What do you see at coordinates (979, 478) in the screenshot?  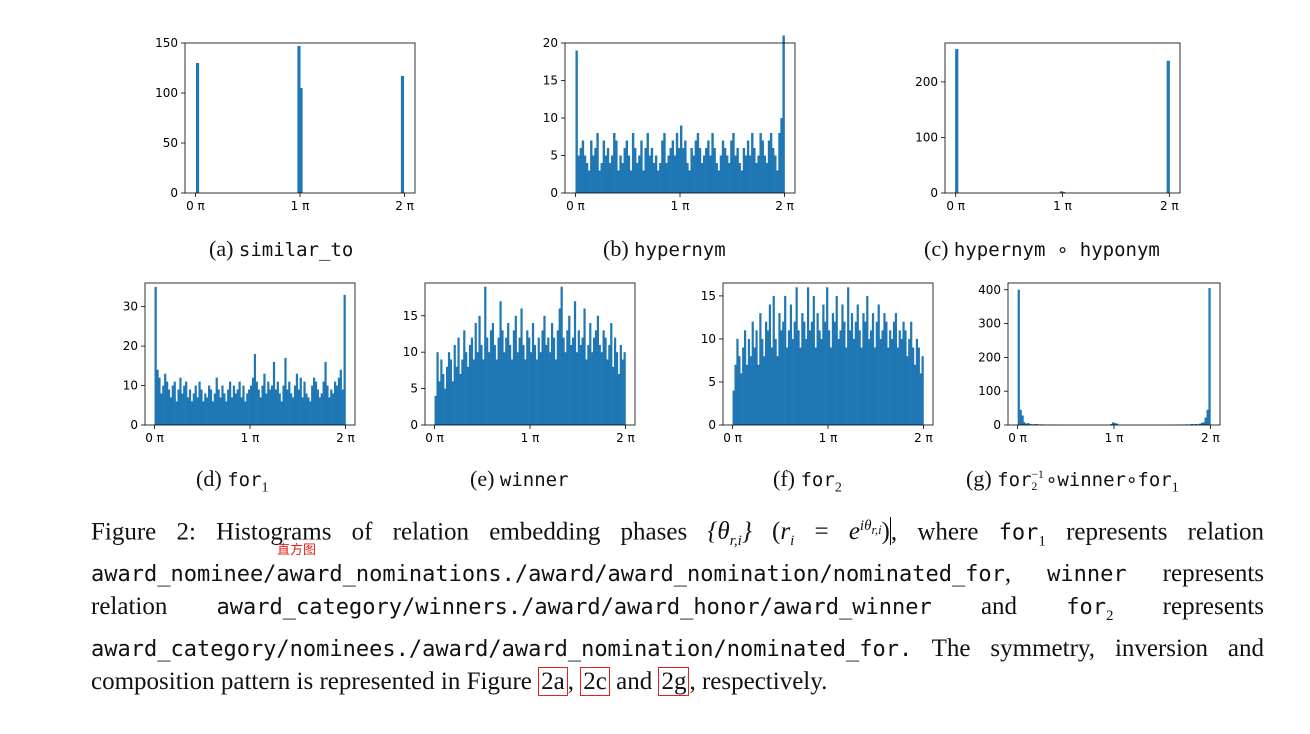 I see `subcaption-g-prefix: (g)` at bounding box center [979, 478].